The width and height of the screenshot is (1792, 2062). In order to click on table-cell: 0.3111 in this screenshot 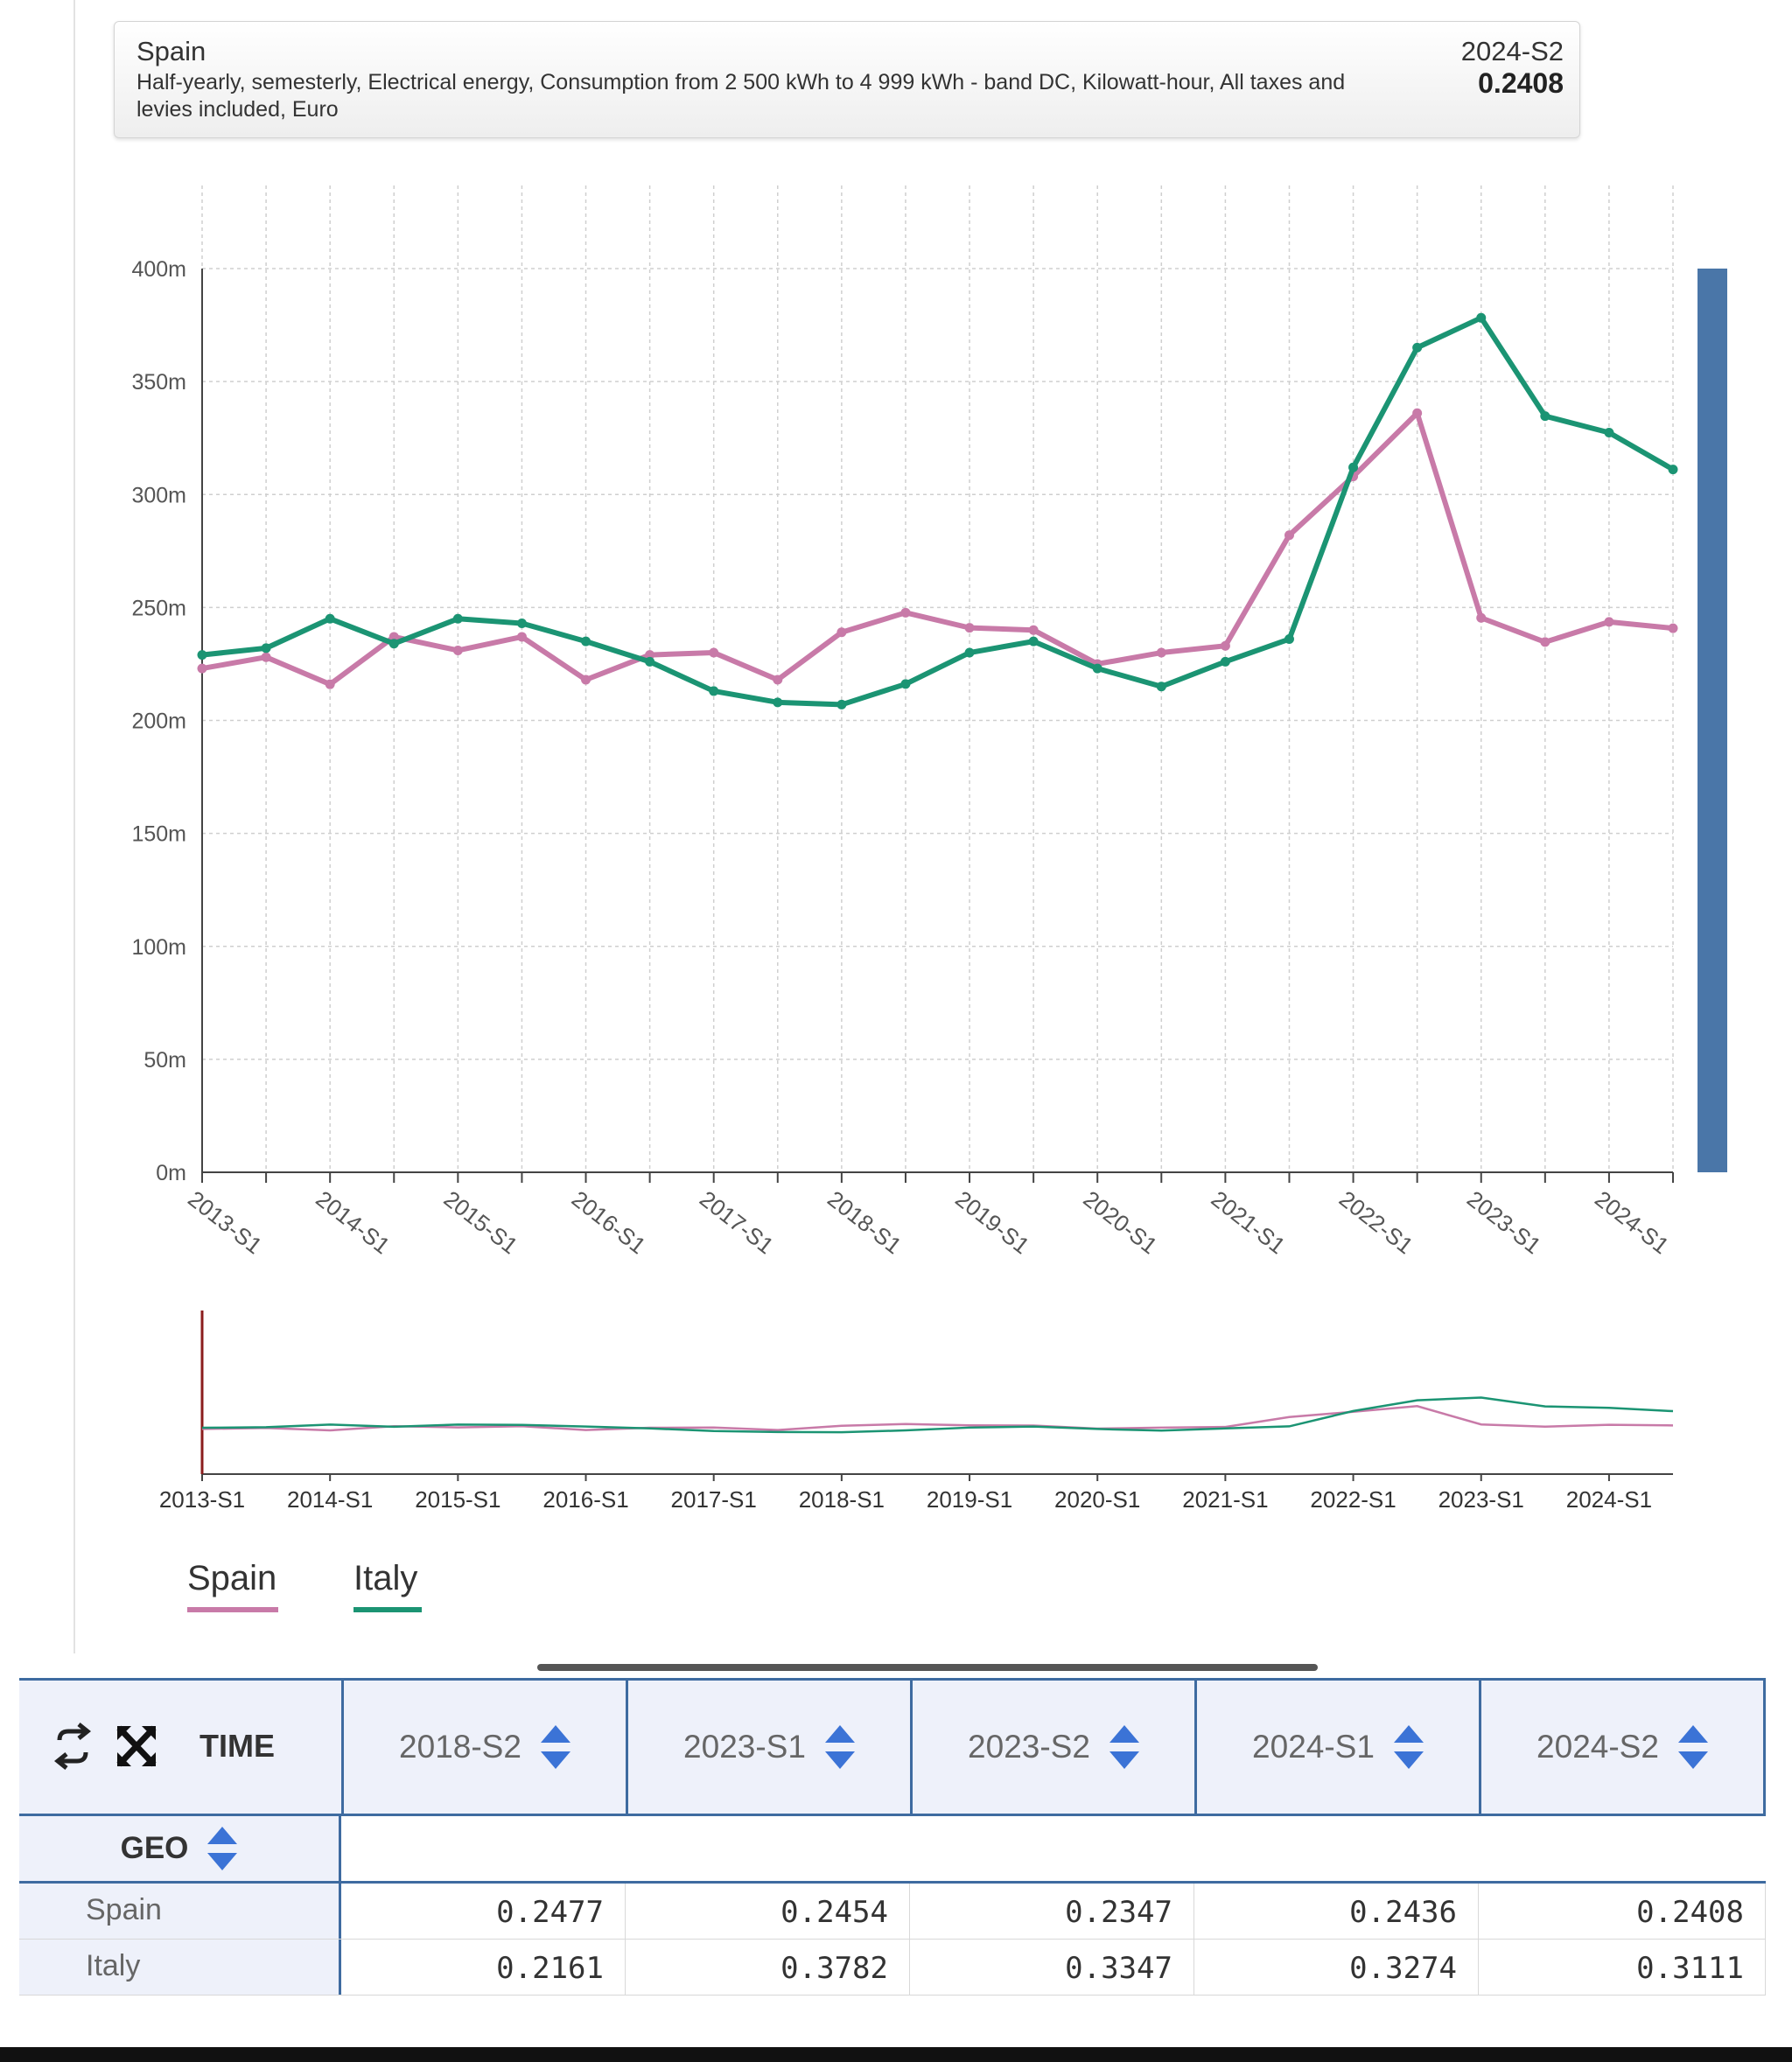, I will do `click(1622, 1967)`.